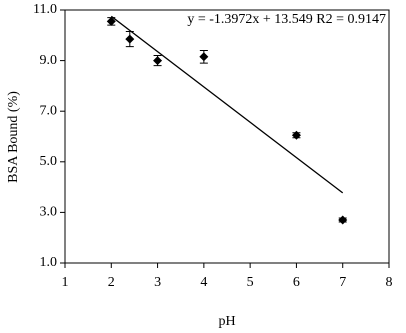 This screenshot has width=406, height=333. I want to click on x-tick-label: 4, so click(203, 282).